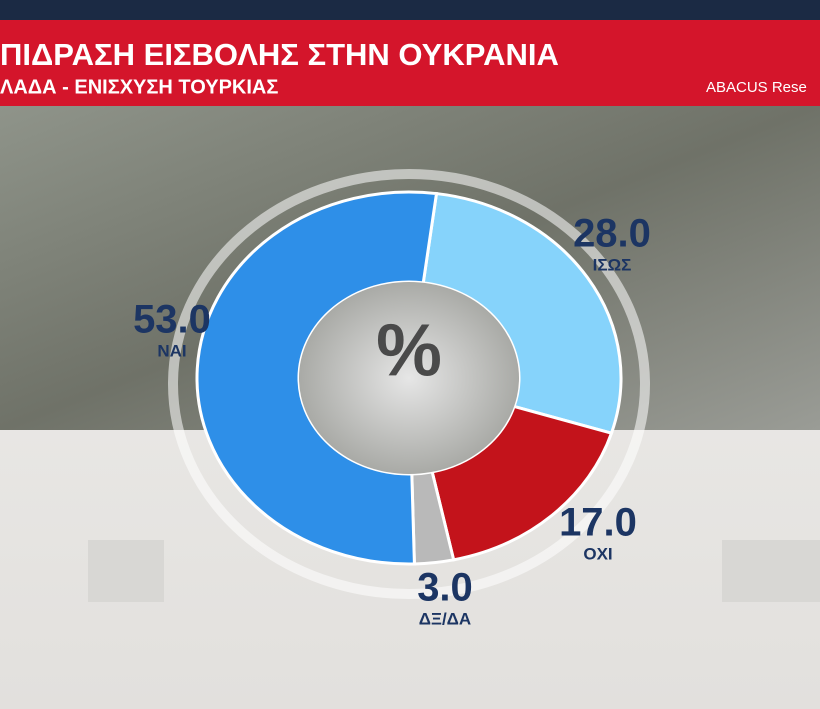  I want to click on value-label: 17.0, so click(598, 523).